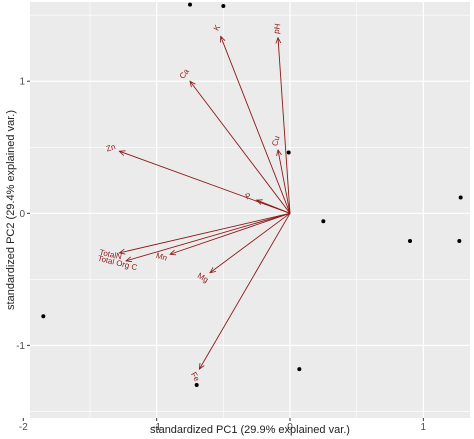  What do you see at coordinates (424, 427) in the screenshot?
I see `x-tick-label: 1` at bounding box center [424, 427].